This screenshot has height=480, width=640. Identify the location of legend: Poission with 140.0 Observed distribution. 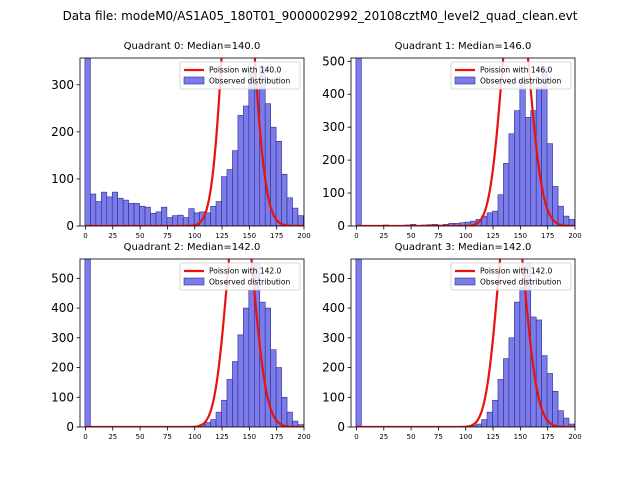
(240, 75).